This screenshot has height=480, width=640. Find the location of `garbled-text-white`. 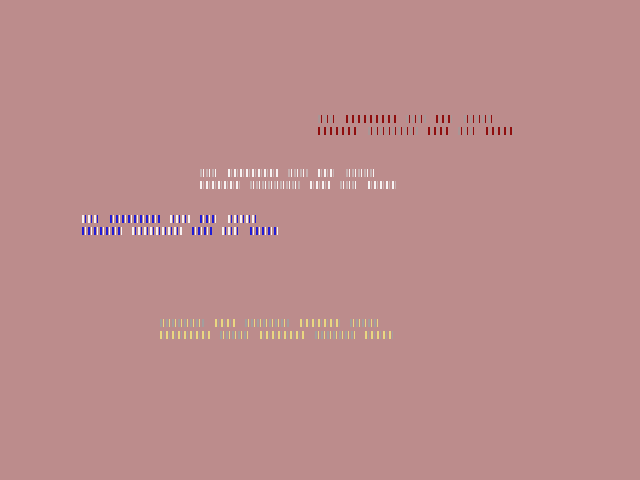

garbled-text-white is located at coordinates (320, 184).